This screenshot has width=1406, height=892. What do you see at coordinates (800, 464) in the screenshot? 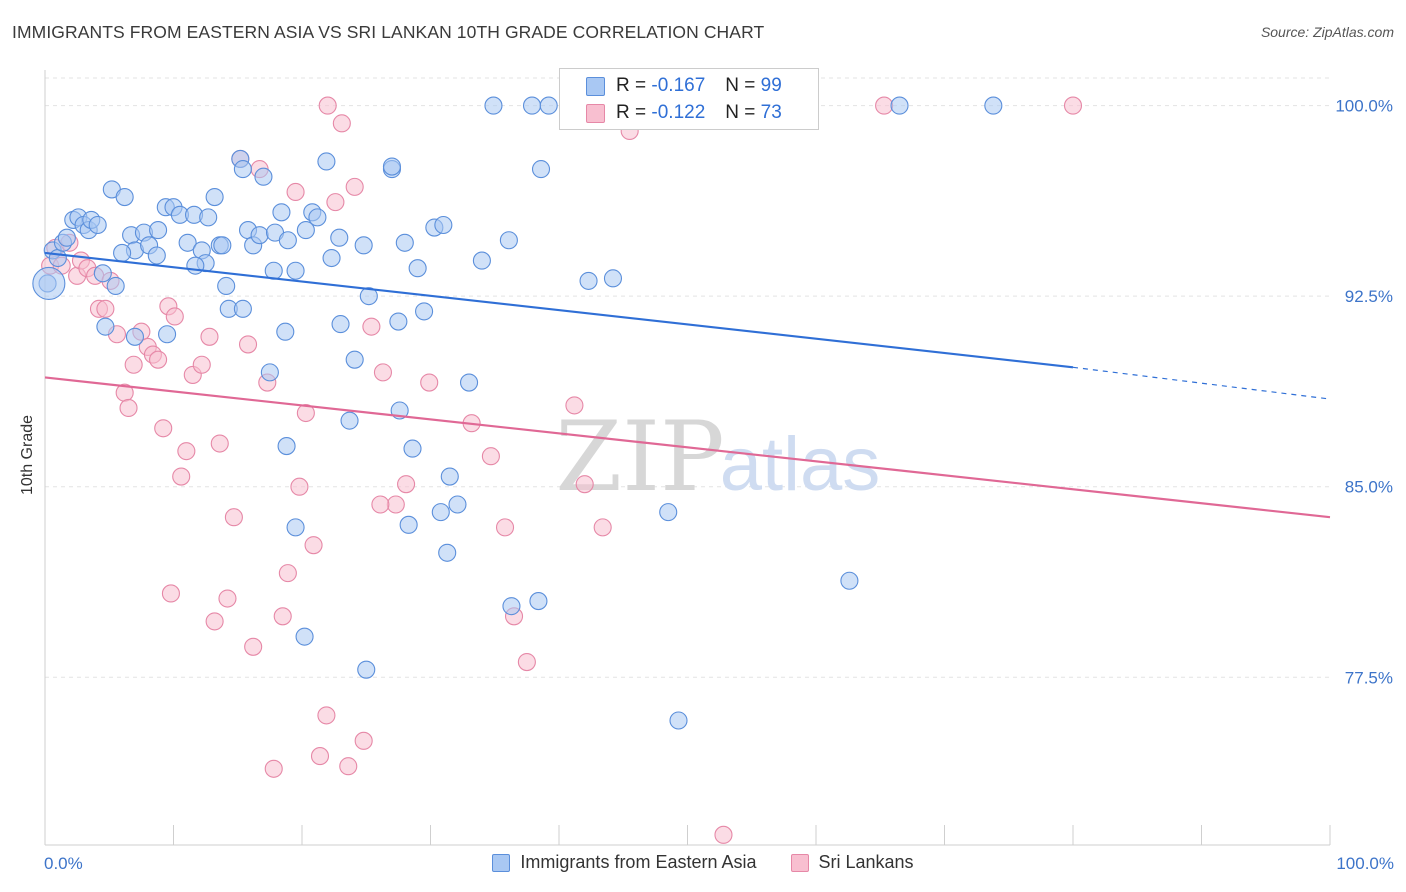
I see `watermark-atlas: atlas` at bounding box center [800, 464].